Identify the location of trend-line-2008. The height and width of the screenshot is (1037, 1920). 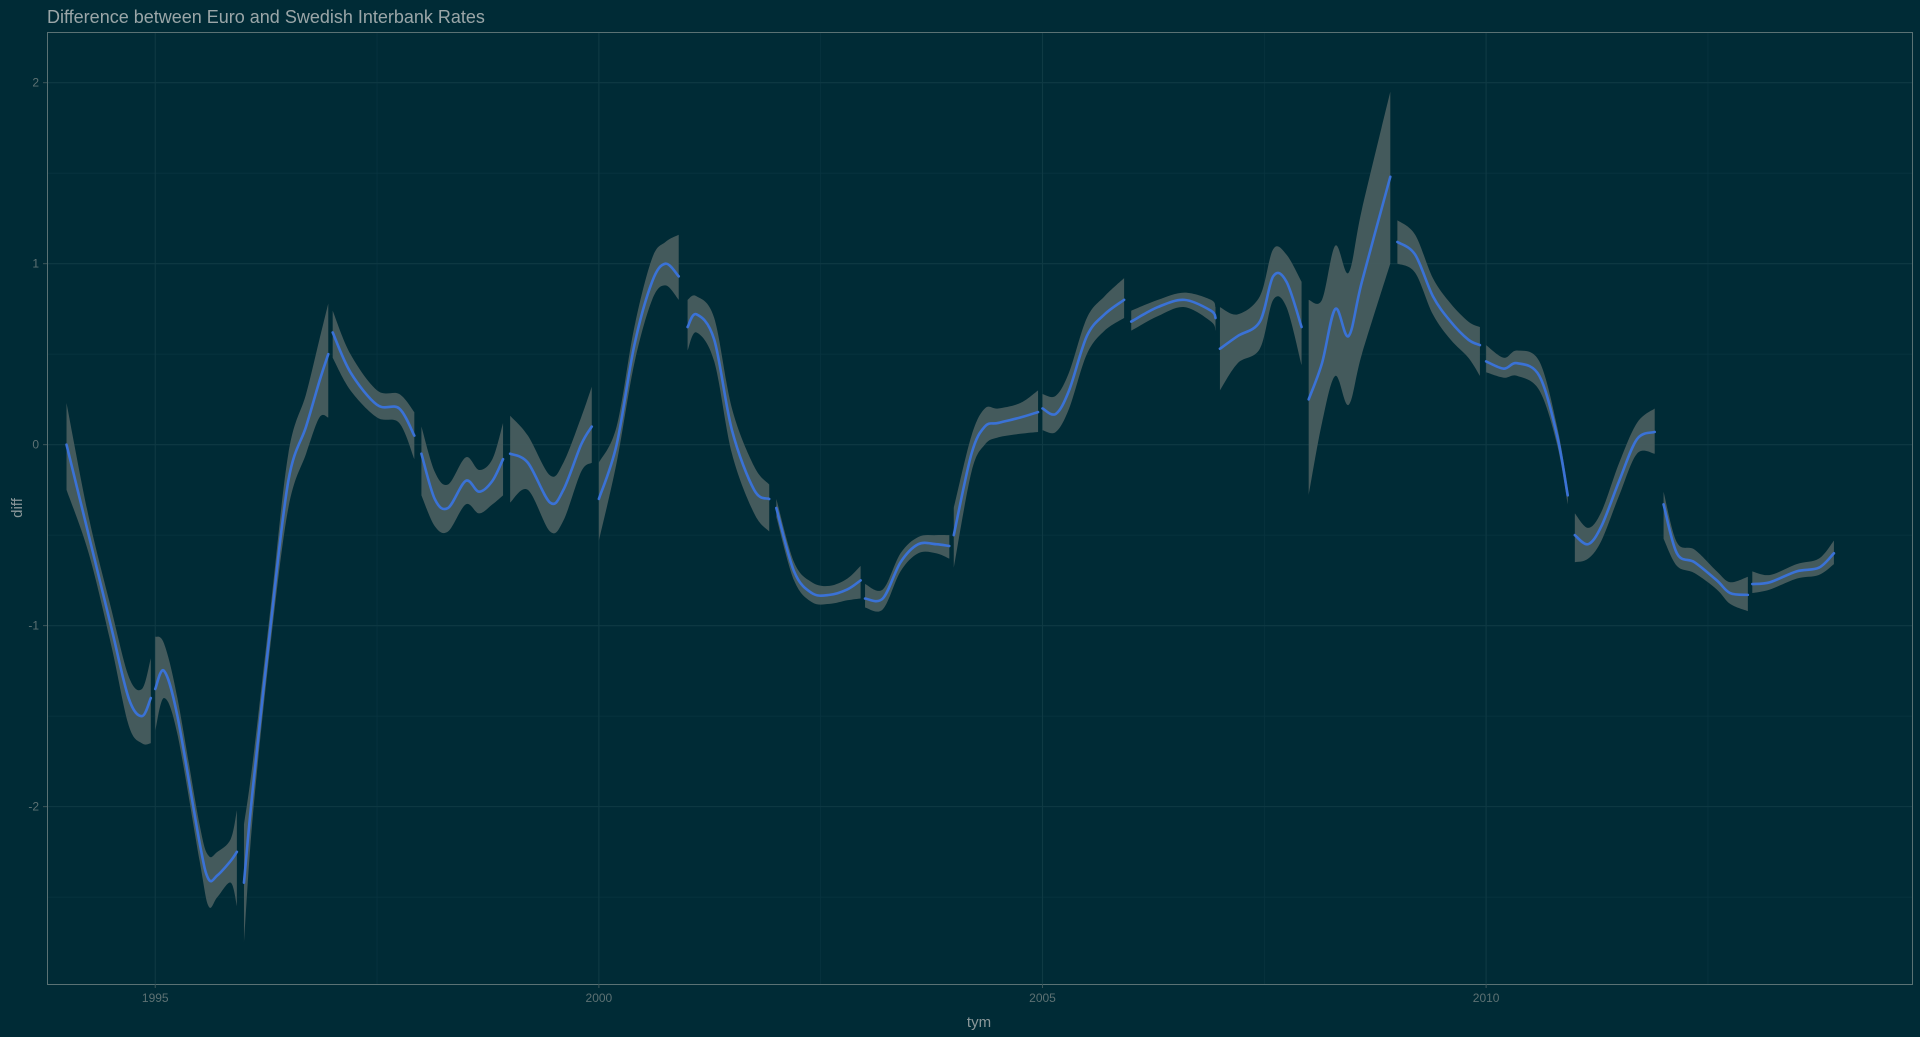
(1349, 288).